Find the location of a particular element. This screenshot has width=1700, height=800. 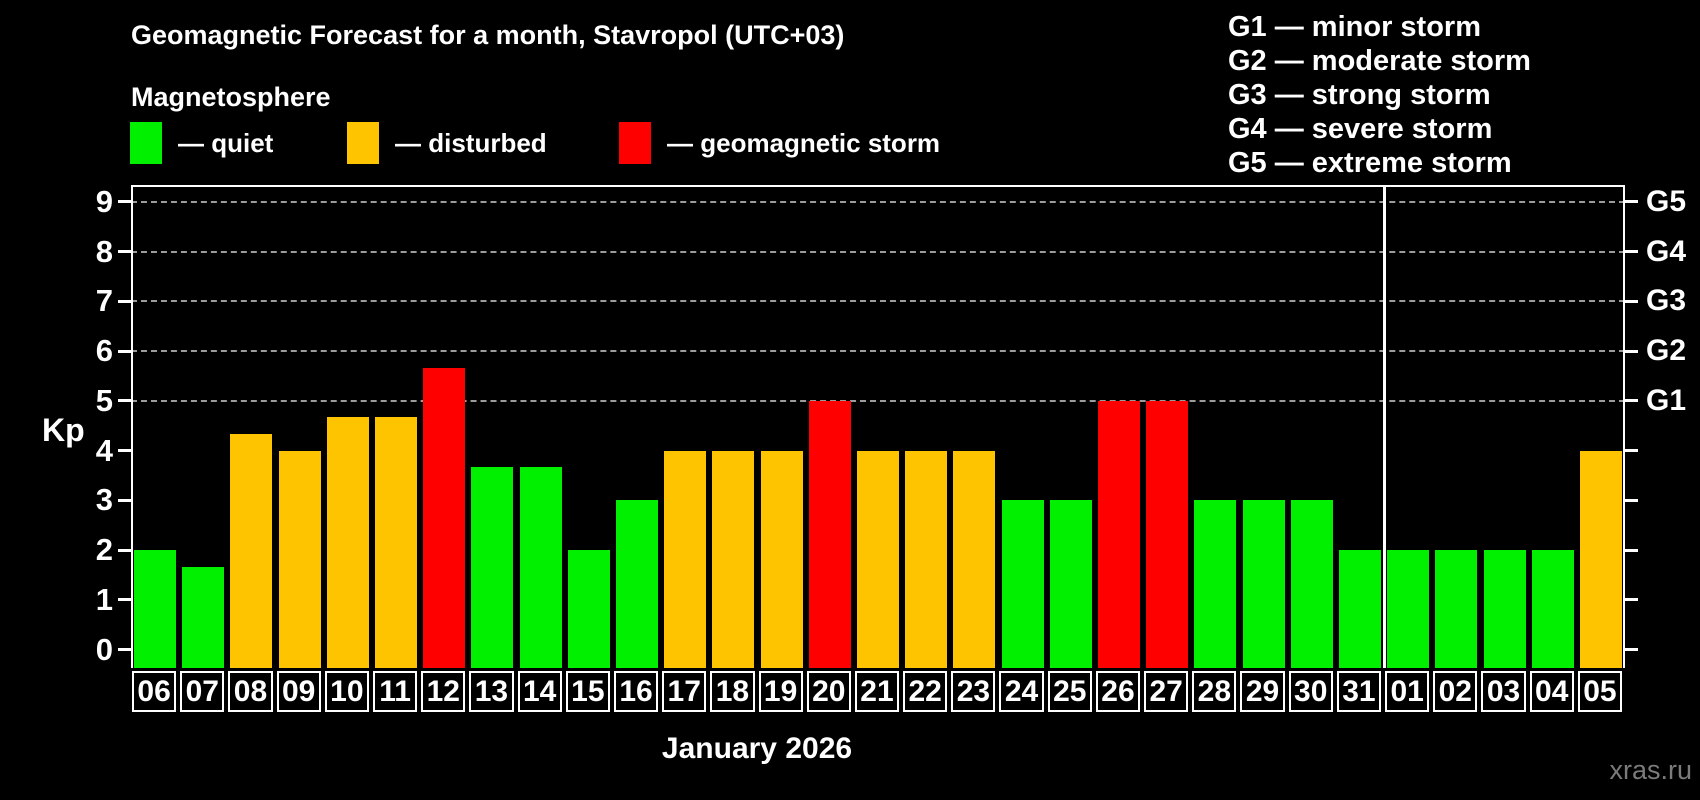

y-axis-label: Kp is located at coordinates (63, 430).